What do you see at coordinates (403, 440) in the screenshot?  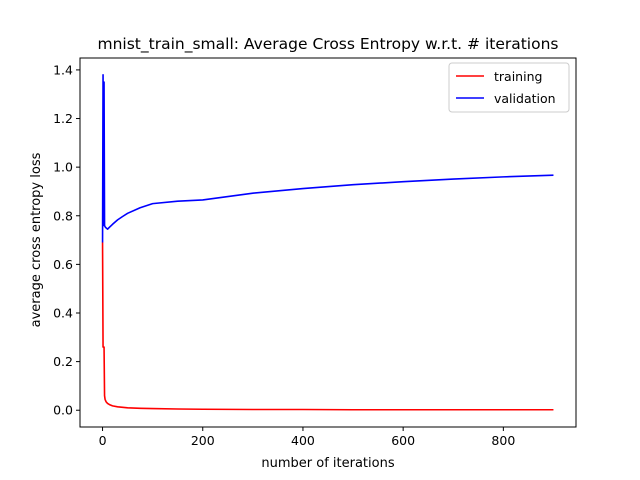 I see `x-tick-label: 600` at bounding box center [403, 440].